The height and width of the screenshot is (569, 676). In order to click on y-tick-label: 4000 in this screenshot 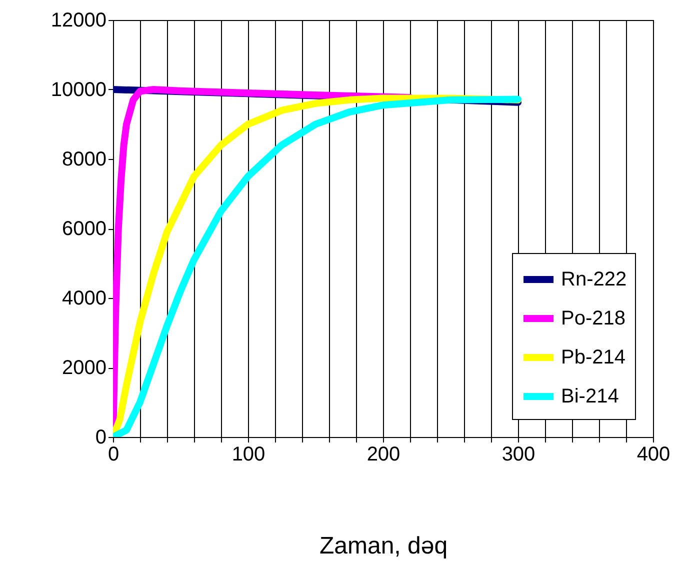, I will do `click(84, 299)`.